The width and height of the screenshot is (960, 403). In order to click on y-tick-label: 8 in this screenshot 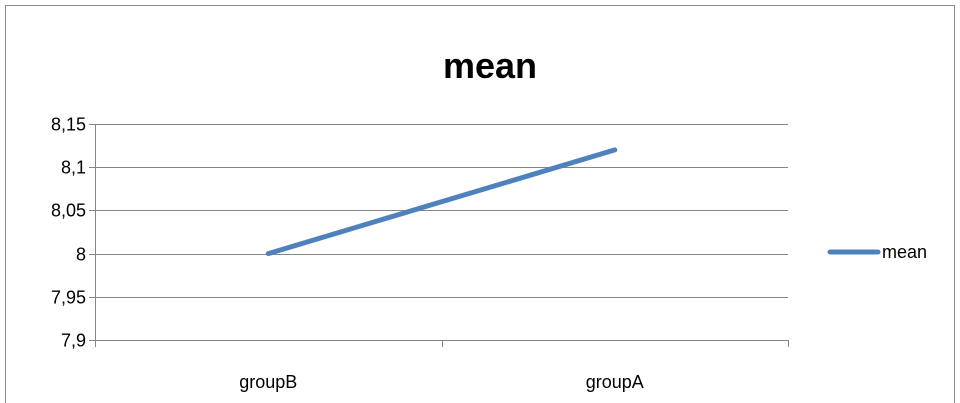, I will do `click(81, 255)`.